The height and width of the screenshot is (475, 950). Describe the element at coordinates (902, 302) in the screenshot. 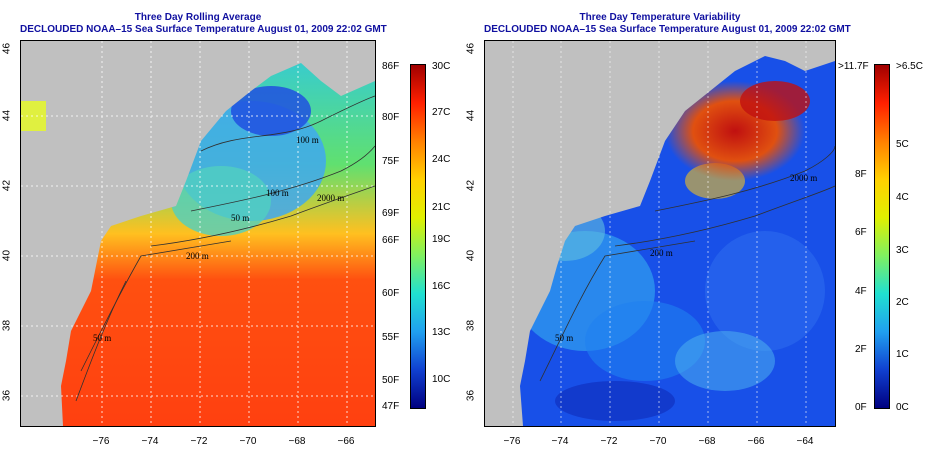

I see `colorbar-c-label: 2C` at that location.